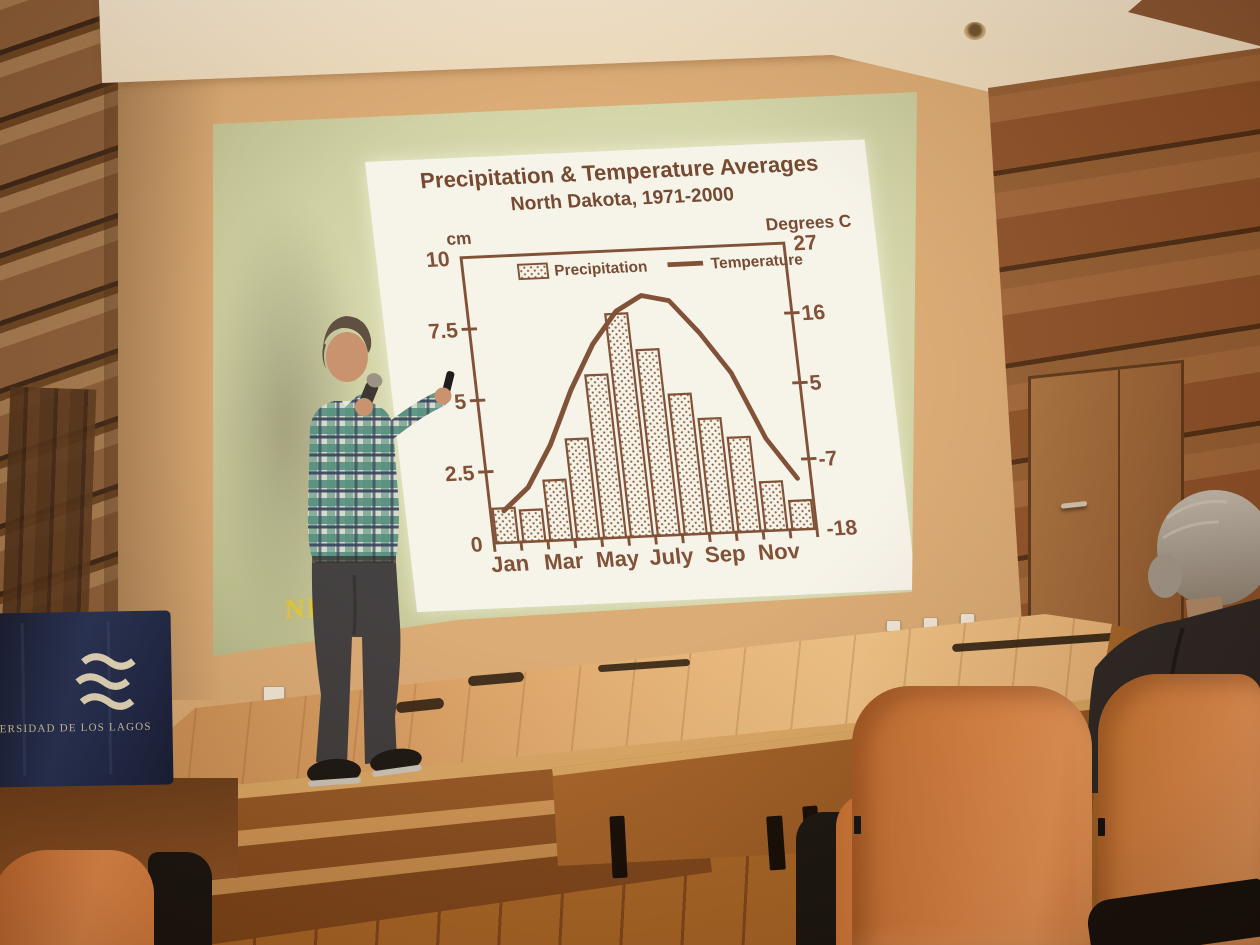  What do you see at coordinates (564, 561) in the screenshot?
I see `month-label: Mar` at bounding box center [564, 561].